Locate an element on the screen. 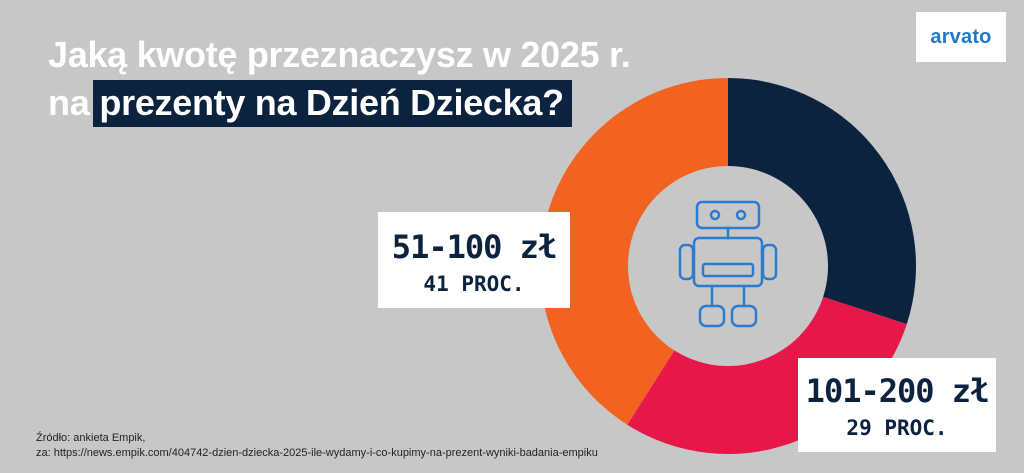 The width and height of the screenshot is (1024, 473). label-101-200-percent: 29 PROC. is located at coordinates (897, 428).